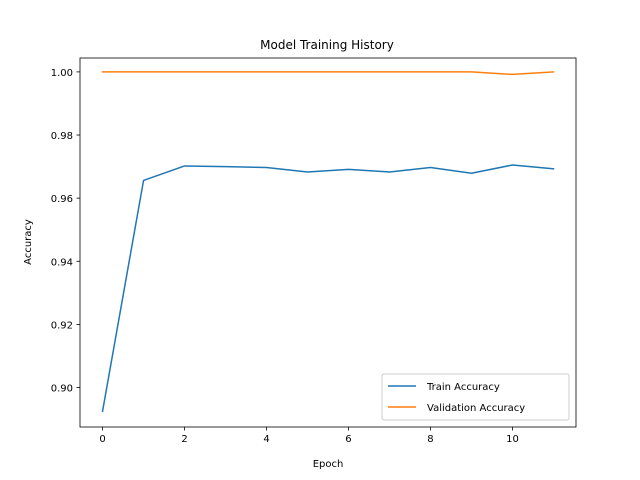  I want to click on y-tick-label: 0.96, so click(62, 199).